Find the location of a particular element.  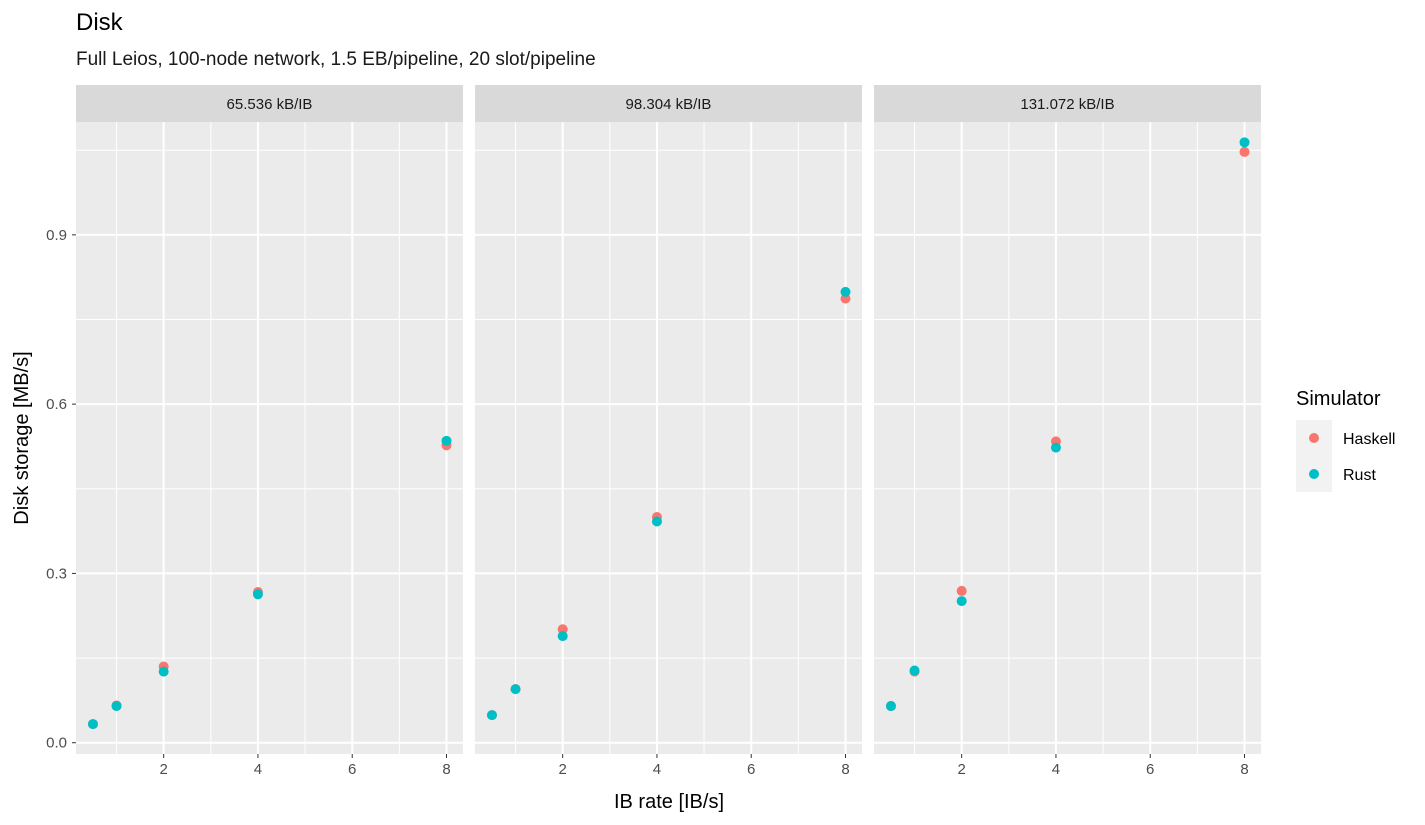

facet-strip-label: 98.304 kB/IB is located at coordinates (669, 104).